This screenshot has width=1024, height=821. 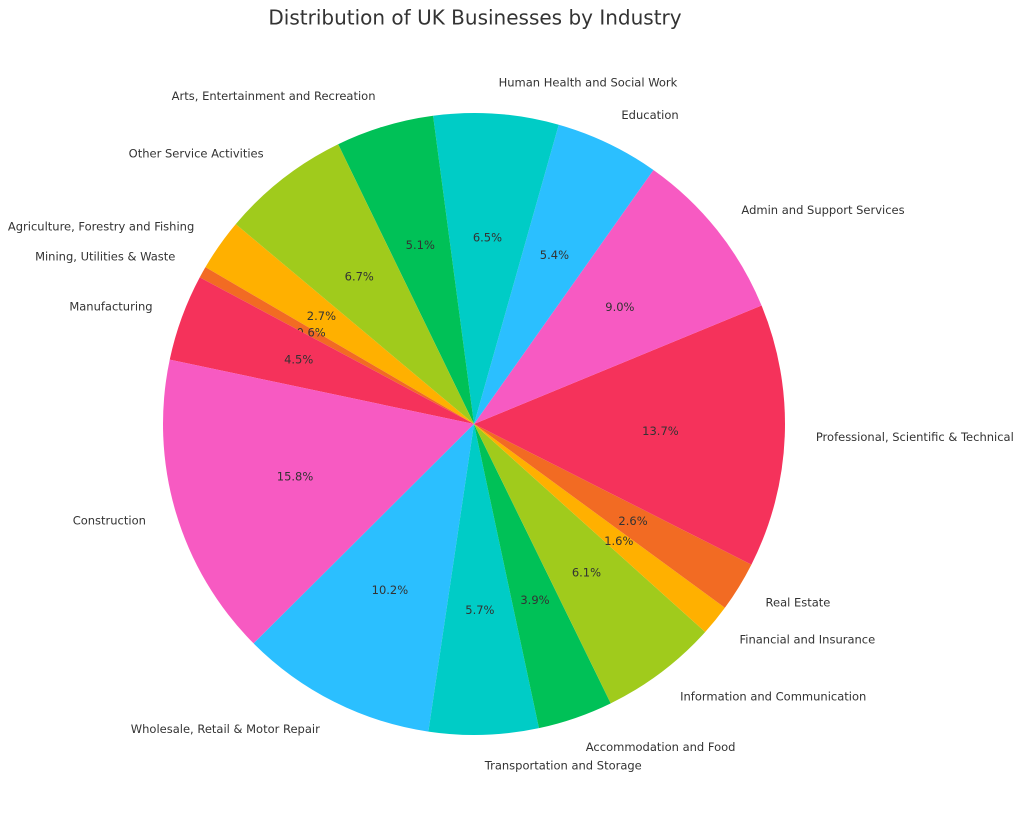 I want to click on value-label: 5.7%, so click(x=479, y=610).